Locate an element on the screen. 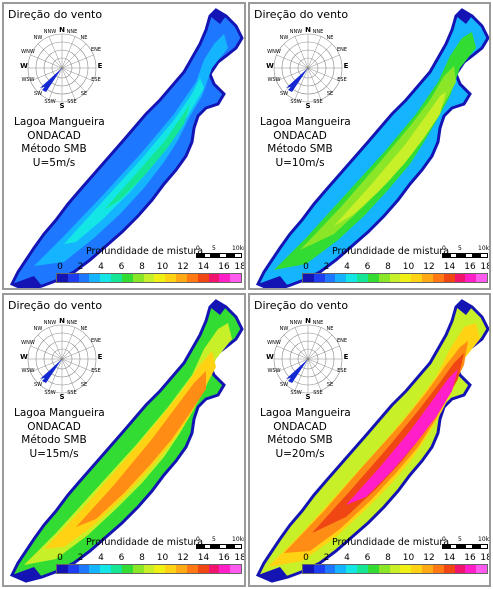 This screenshot has width=493, height=589. compass-label: SW is located at coordinates (284, 385).